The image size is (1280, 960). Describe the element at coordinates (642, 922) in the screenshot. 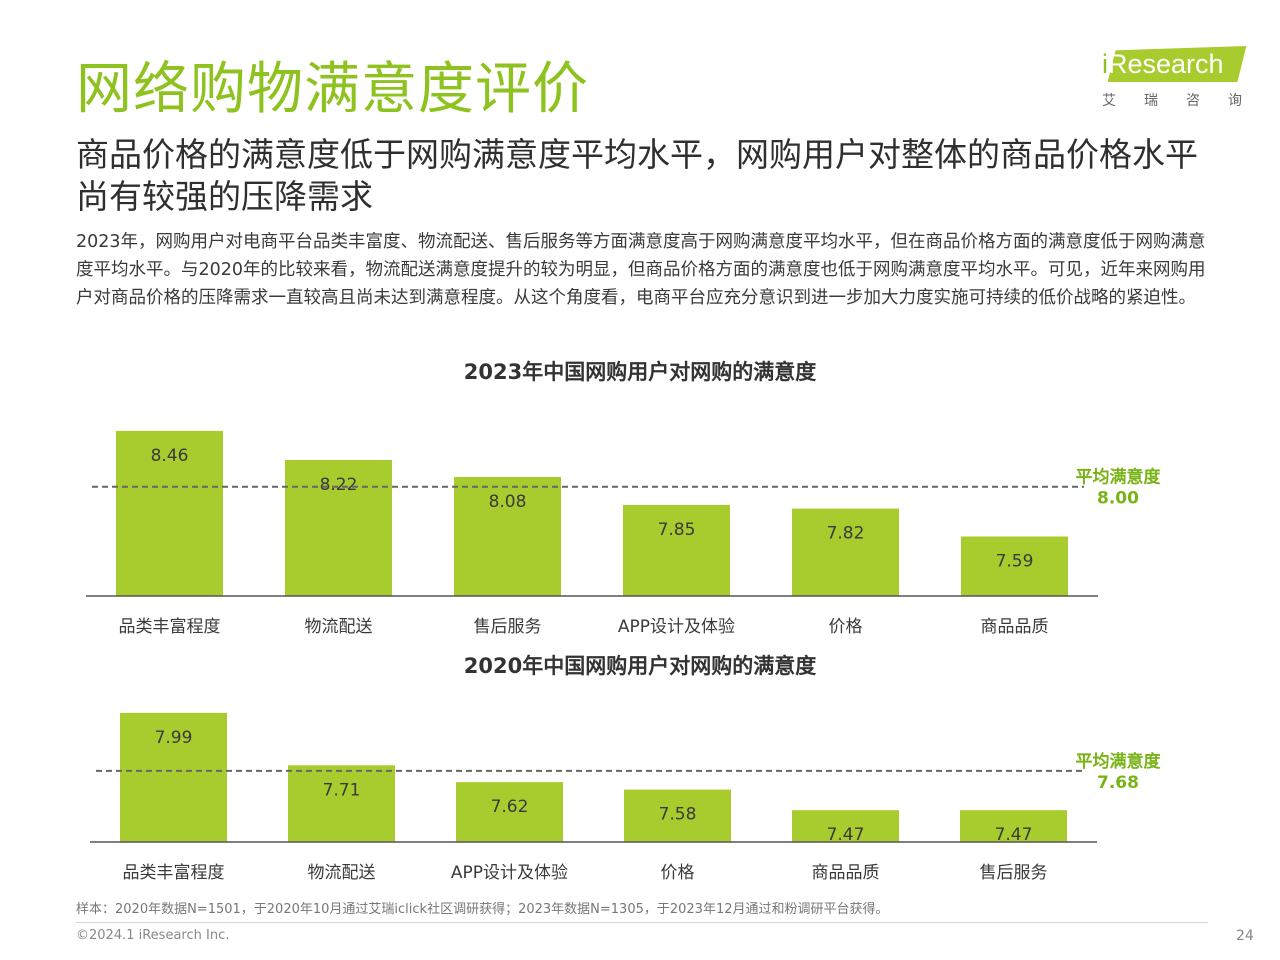

I see `footer-divider` at that location.